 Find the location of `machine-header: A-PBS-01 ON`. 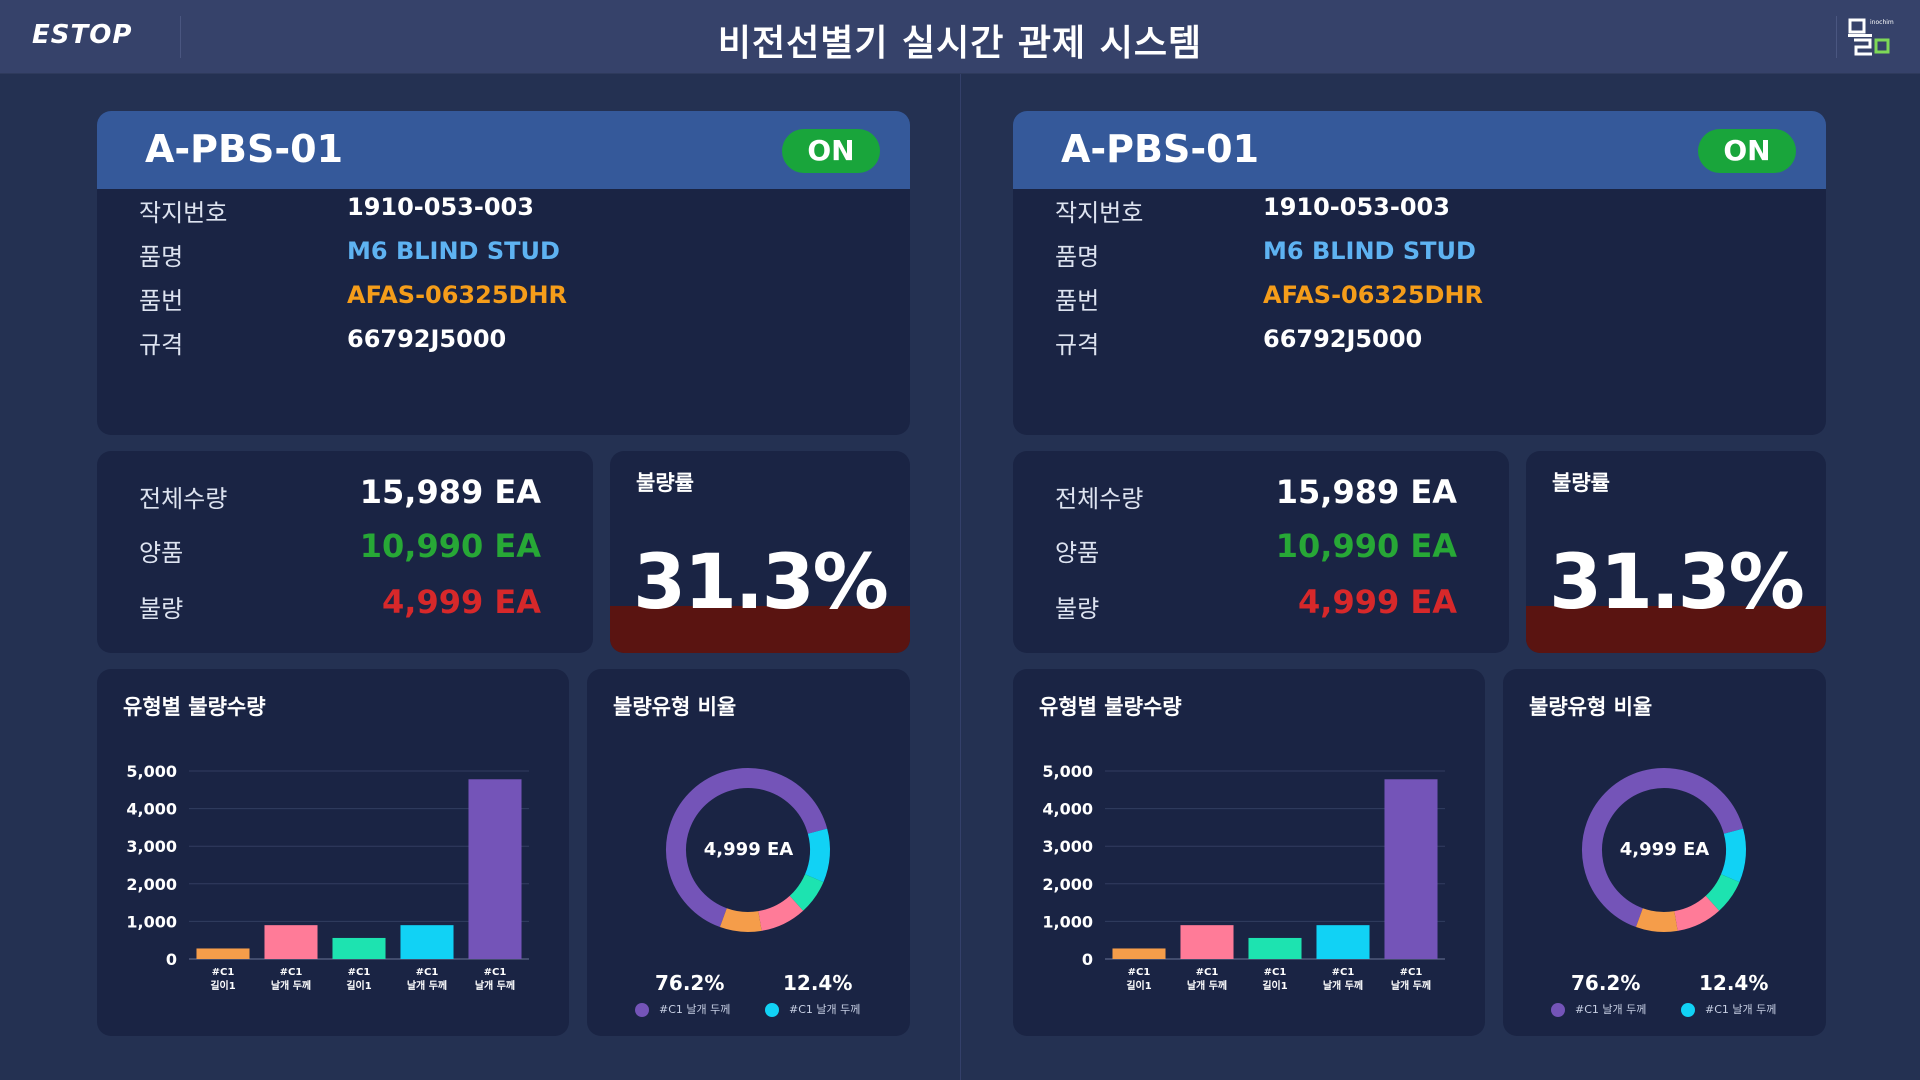

machine-header: A-PBS-01 ON is located at coordinates (503, 150).